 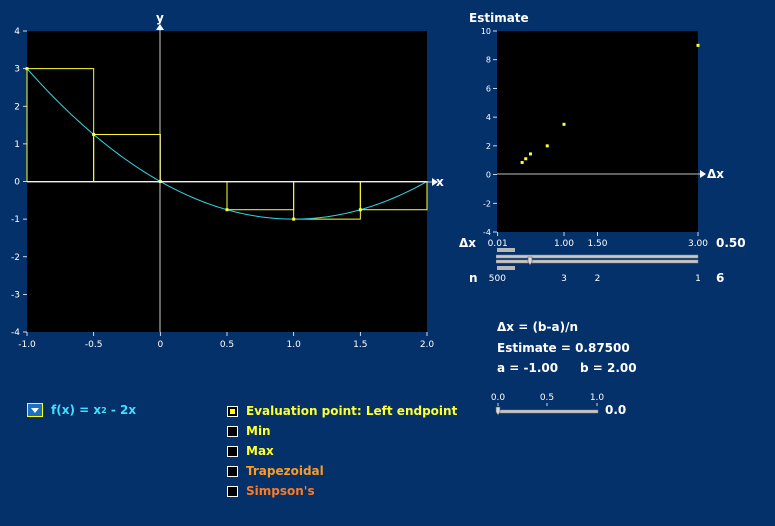 I want to click on option-min: Min, so click(x=249, y=431).